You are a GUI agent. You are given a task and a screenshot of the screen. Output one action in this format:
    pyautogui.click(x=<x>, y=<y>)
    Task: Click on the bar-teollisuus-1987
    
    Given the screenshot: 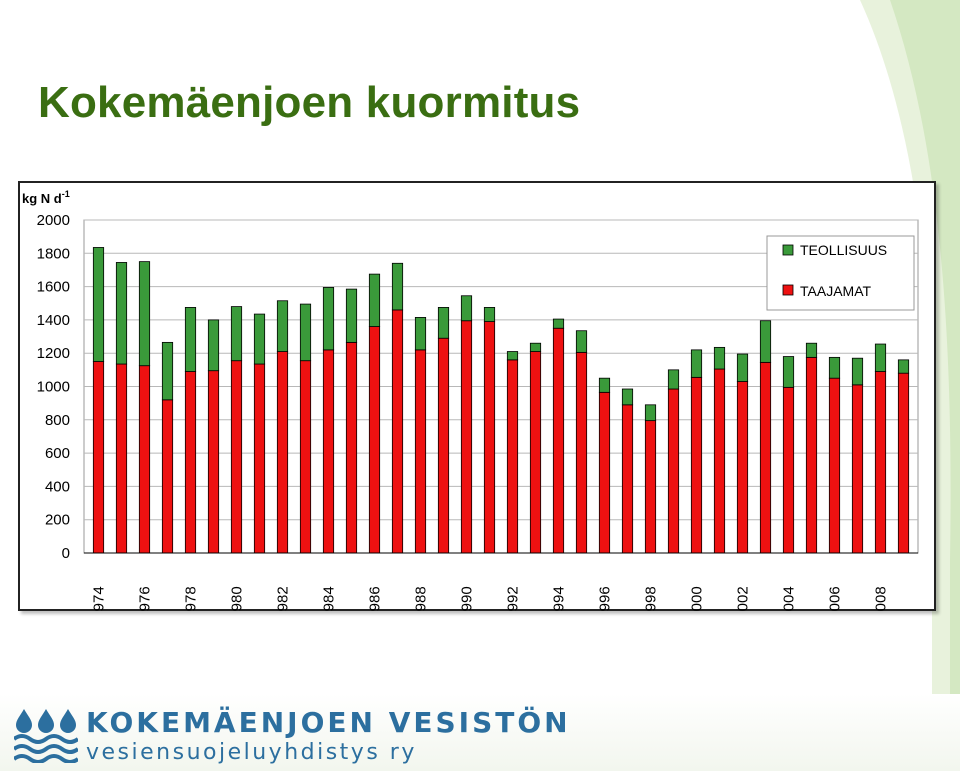 What is the action you would take?
    pyautogui.click(x=397, y=286)
    